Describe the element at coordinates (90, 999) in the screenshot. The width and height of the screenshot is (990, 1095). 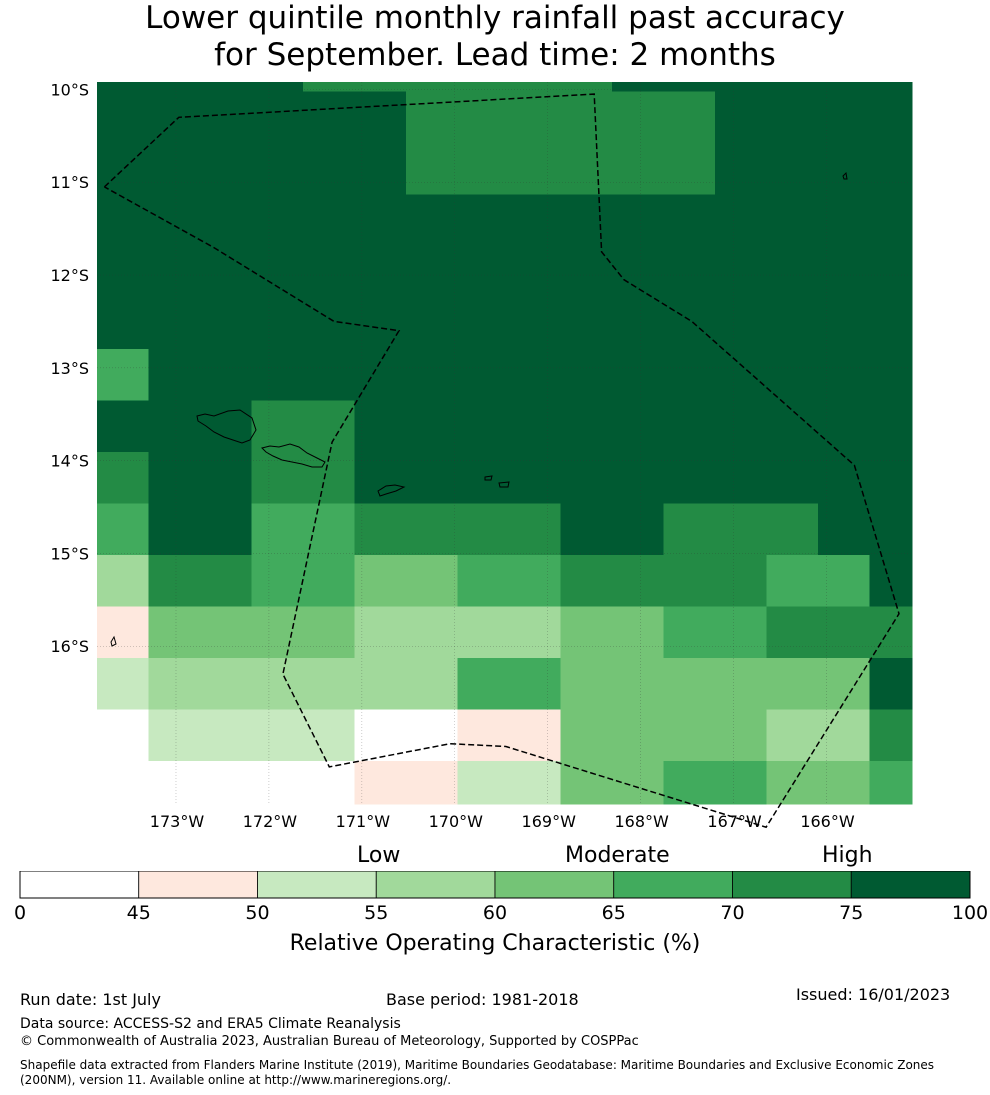
I see `run-date: Run date: 1st July` at that location.